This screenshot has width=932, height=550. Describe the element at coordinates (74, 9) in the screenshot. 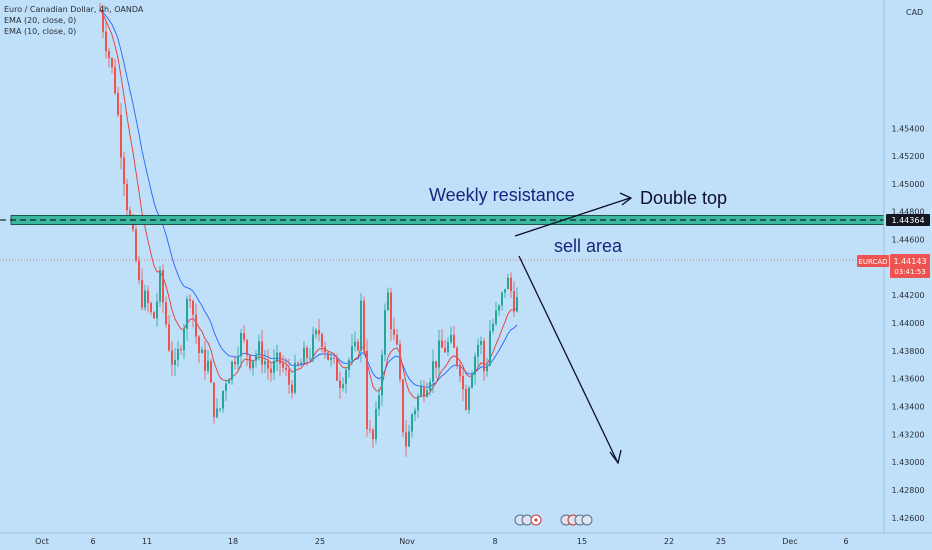

I see `symbol-title: Euro / Canadian Dollar, 4h, OANDA` at that location.